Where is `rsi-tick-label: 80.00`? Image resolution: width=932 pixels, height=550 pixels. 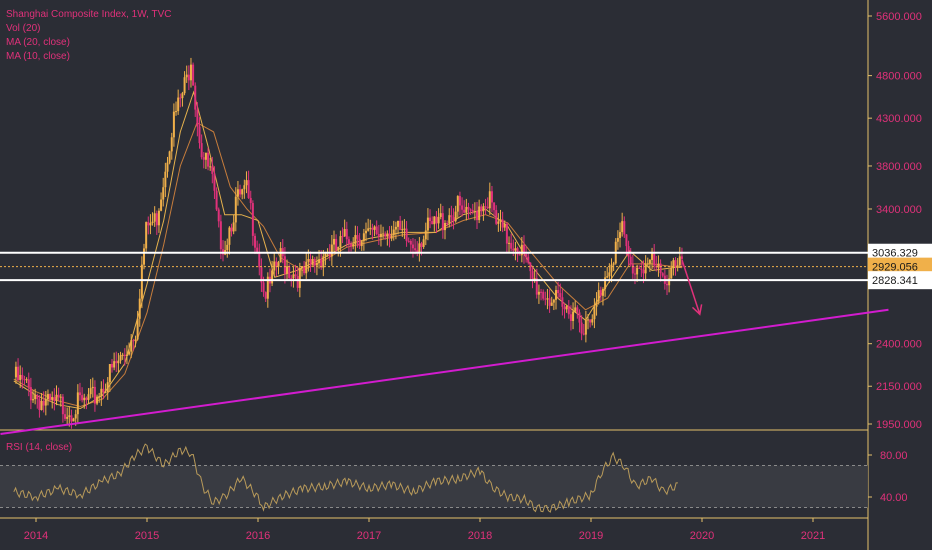
rsi-tick-label: 80.00 is located at coordinates (894, 456).